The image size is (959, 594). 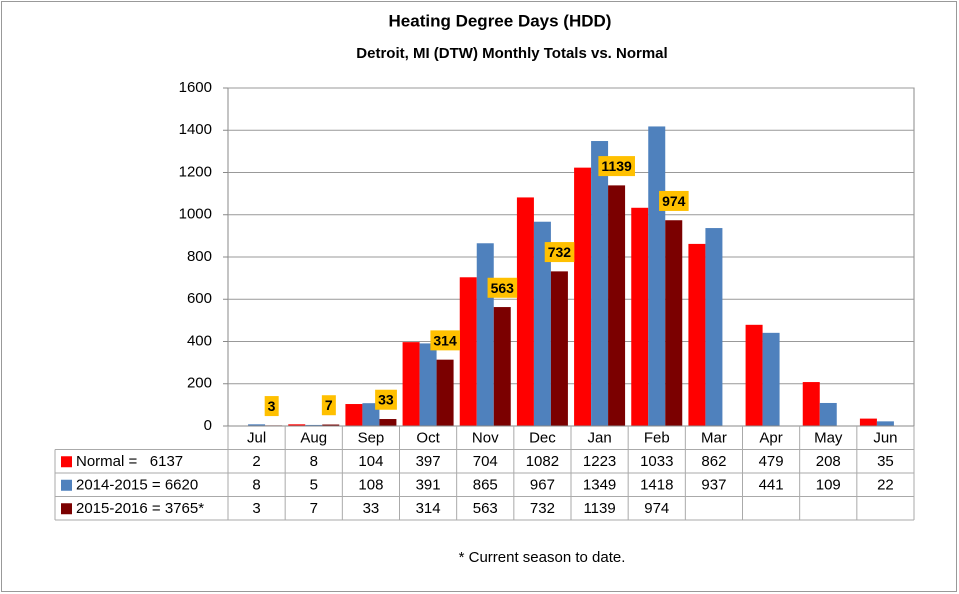 I want to click on data-label: 3, so click(x=272, y=406).